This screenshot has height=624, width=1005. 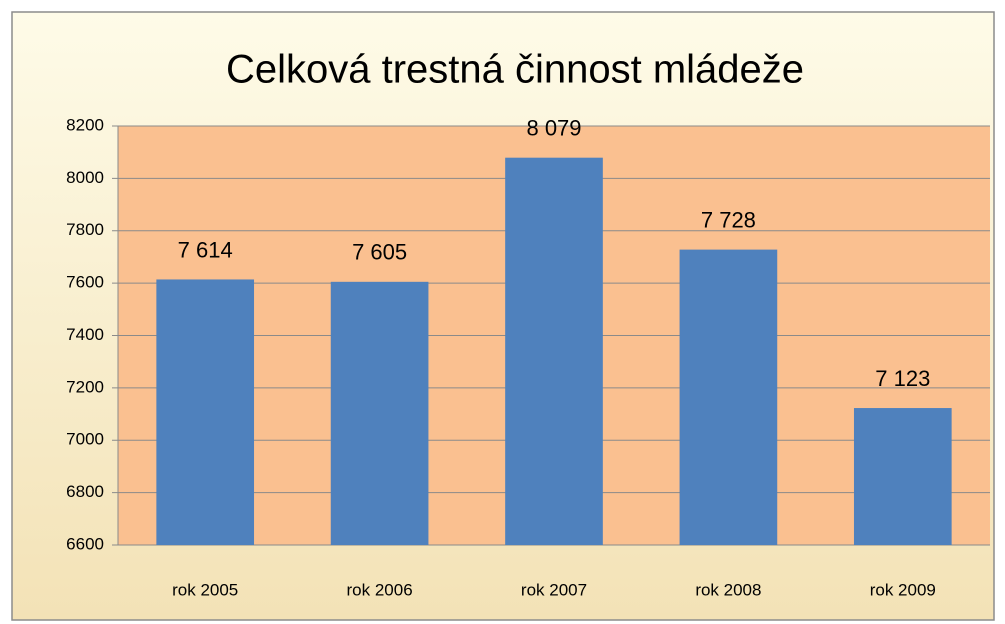 What do you see at coordinates (85, 386) in the screenshot?
I see `y-tick-label: 7200` at bounding box center [85, 386].